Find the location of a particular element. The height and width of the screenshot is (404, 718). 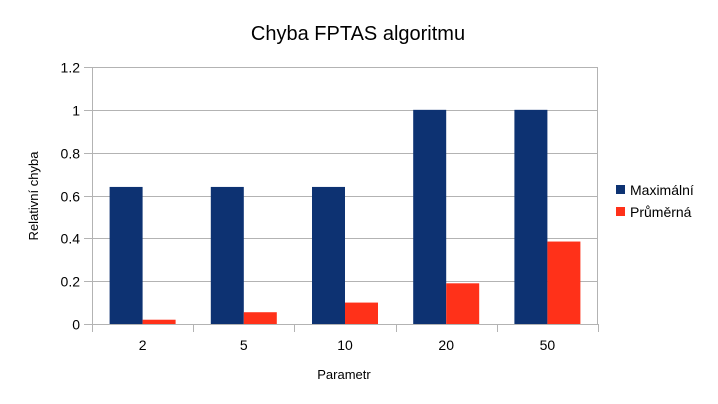

y-tick-label: 0 is located at coordinates (76, 325).